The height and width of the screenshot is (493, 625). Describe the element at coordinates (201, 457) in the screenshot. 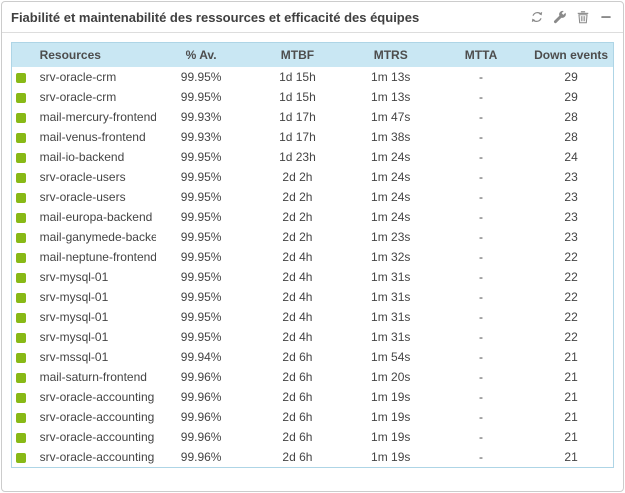

I see `availability-value: 99.96%` at that location.